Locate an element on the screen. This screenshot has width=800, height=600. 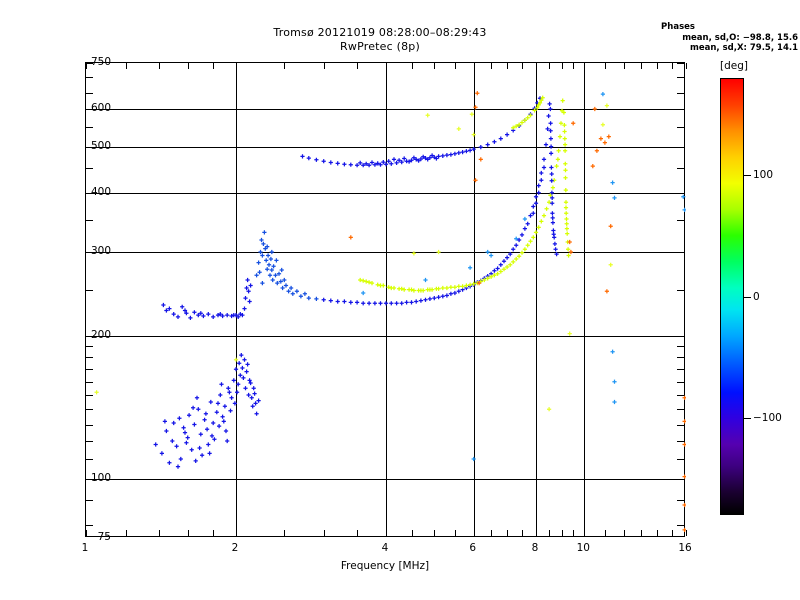
colorbar-tick-label: 100 is located at coordinates (763, 175).